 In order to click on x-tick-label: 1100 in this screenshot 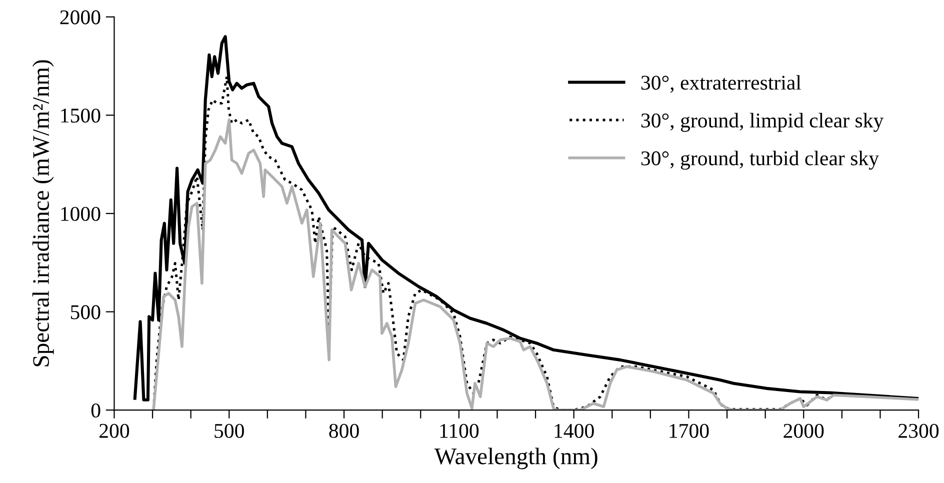, I will do `click(459, 431)`.